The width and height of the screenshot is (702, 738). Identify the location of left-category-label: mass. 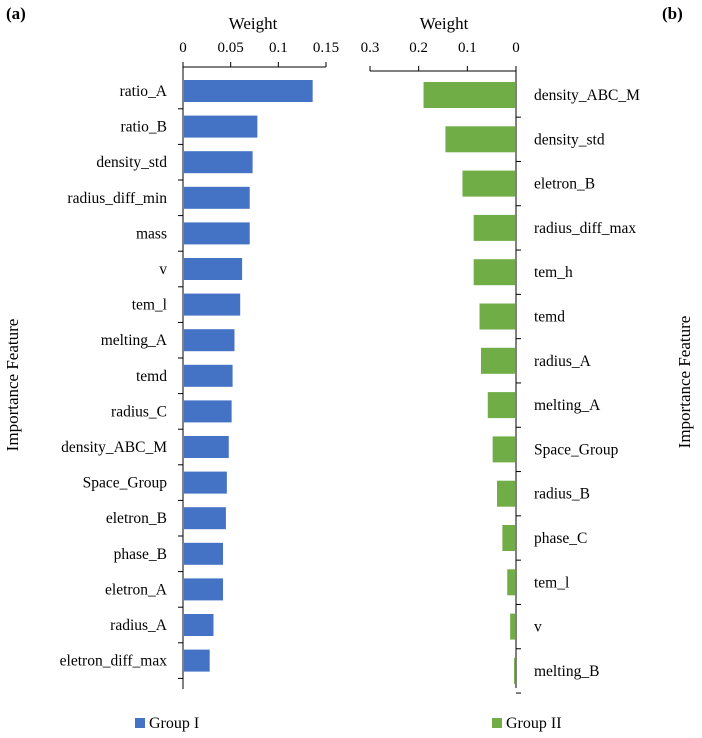
(151, 233).